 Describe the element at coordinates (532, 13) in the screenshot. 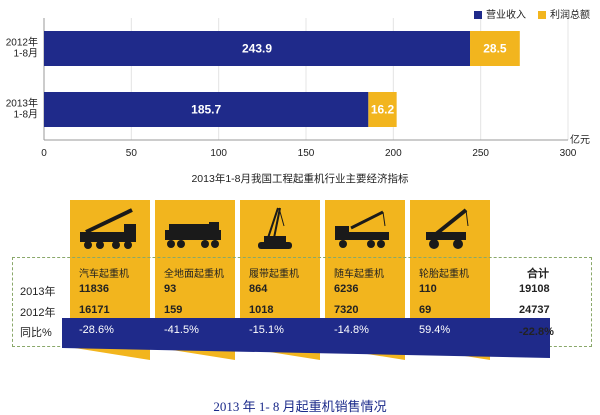

I see `chart-legend: 营业收入 利润总额` at that location.